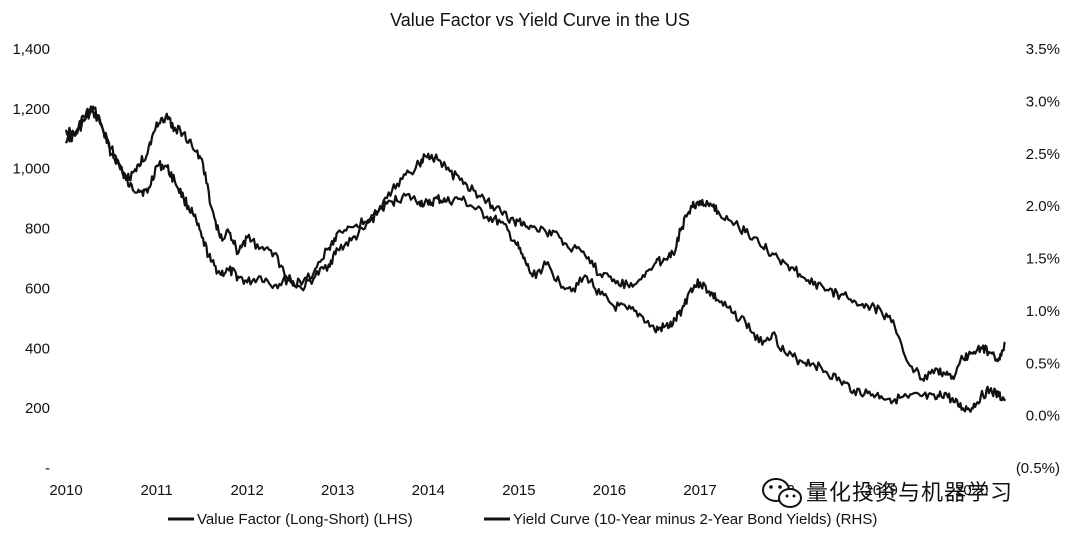 This screenshot has height=540, width=1080. What do you see at coordinates (782, 493) in the screenshot?
I see `wechat-icon` at bounding box center [782, 493].